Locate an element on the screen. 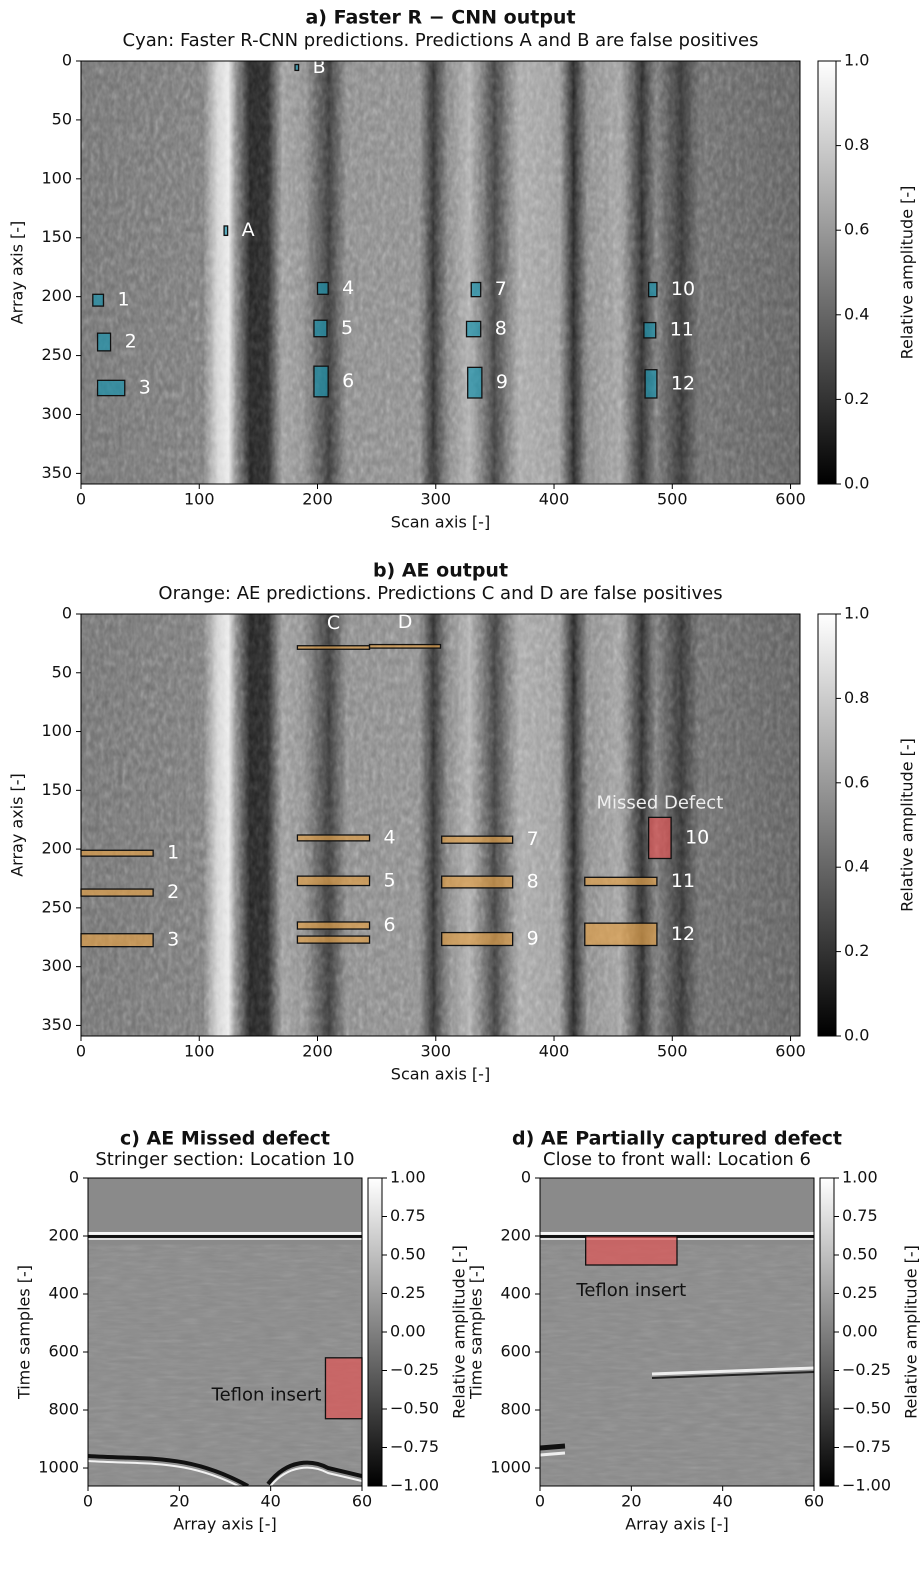  box-label: 9 is located at coordinates (533, 939).